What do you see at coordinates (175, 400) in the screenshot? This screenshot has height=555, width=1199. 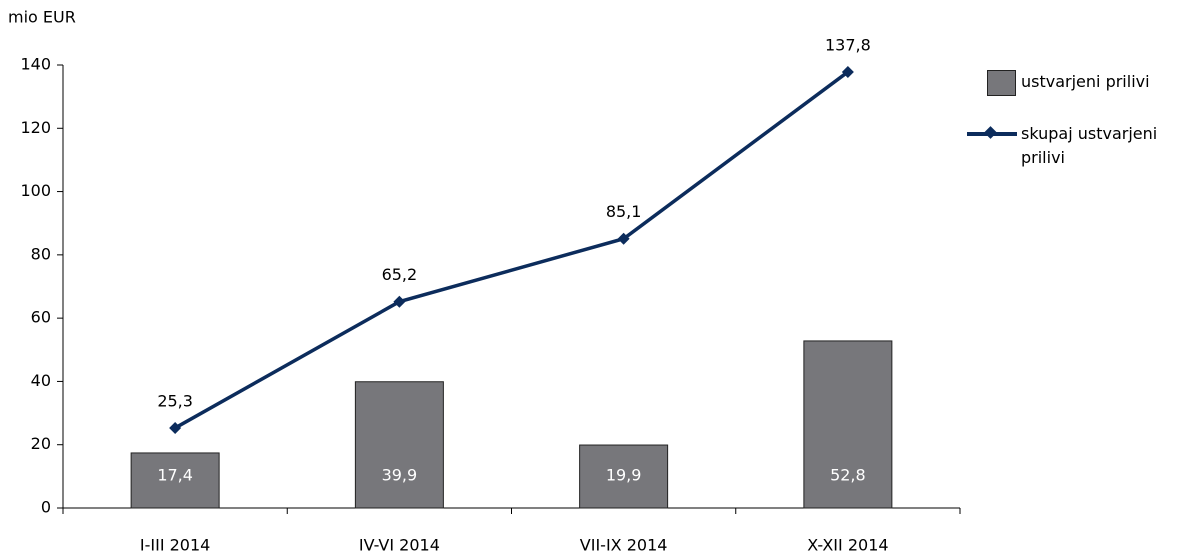 I see `data-label: 25,3` at bounding box center [175, 400].